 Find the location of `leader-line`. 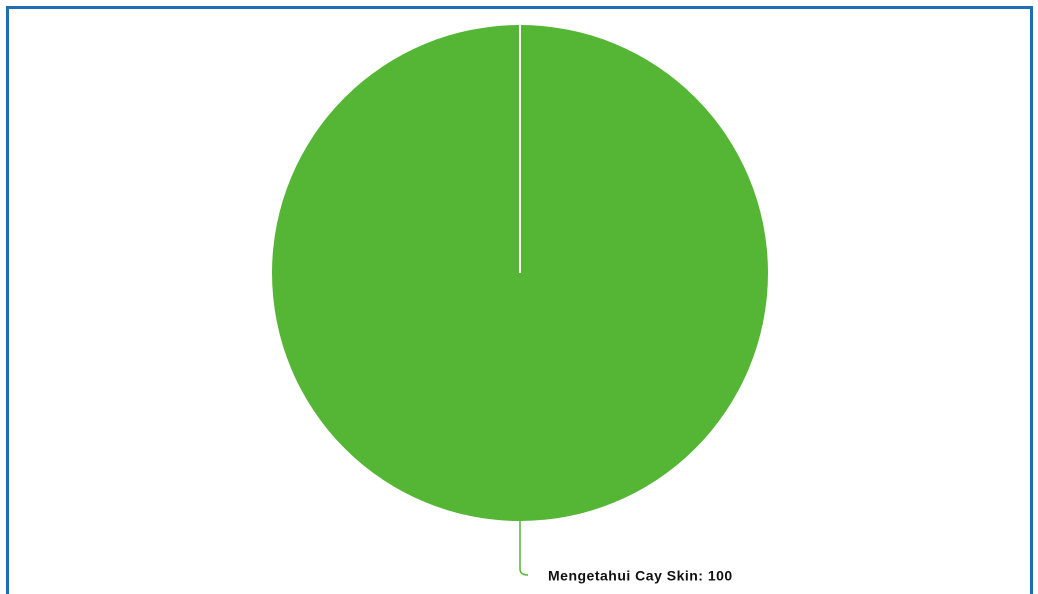

leader-line is located at coordinates (524, 548).